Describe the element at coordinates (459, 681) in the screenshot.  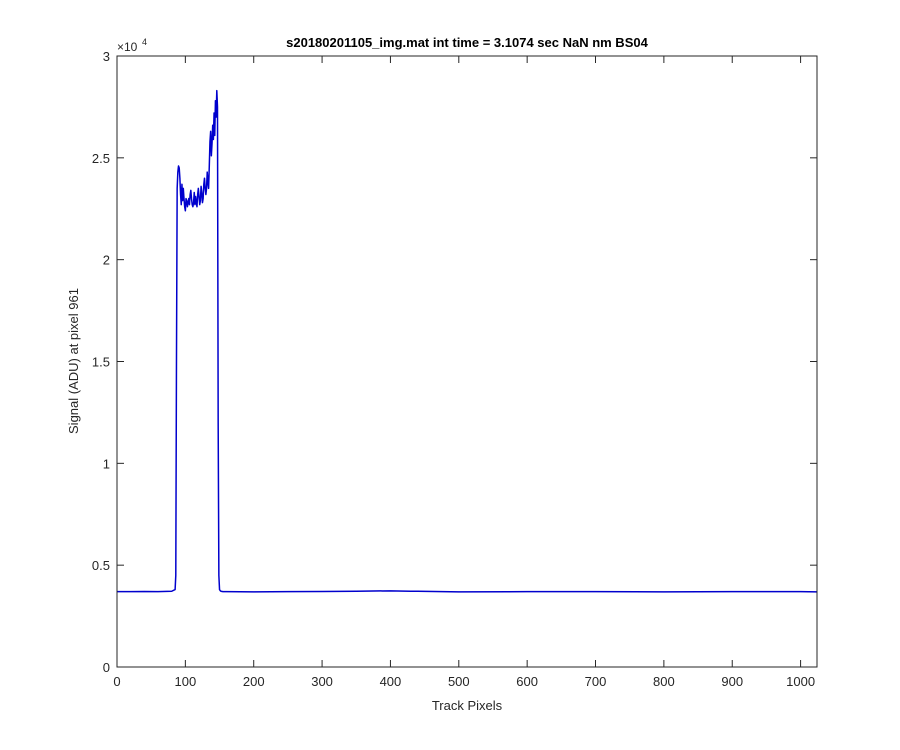
I see `x-tick-label: 500` at that location.